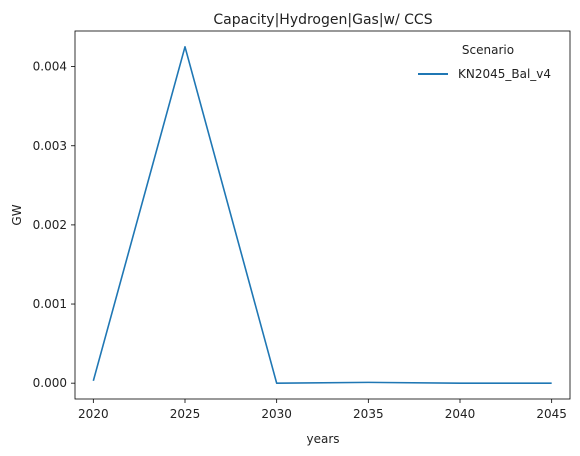 Image resolution: width=580 pixels, height=456 pixels. I want to click on legend: Scenario KN2045_Bal_v4, so click(484, 62).